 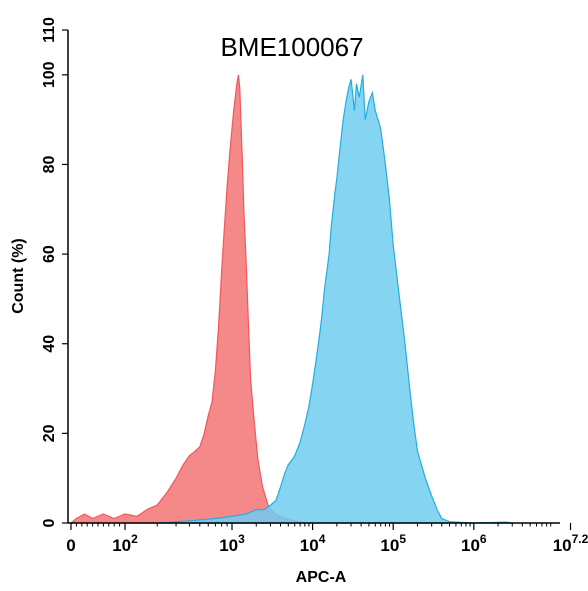 I want to click on x-axis-label: APC-A, so click(x=321, y=577).